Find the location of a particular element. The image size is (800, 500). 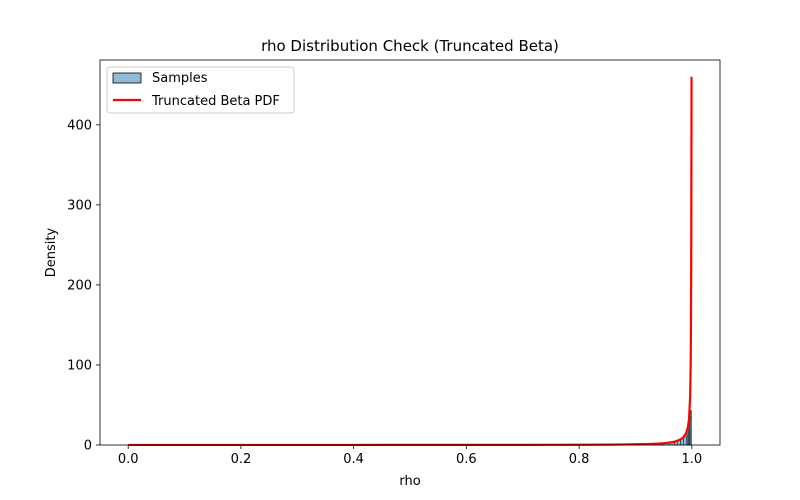

y-tick-label: 200 is located at coordinates (79, 285).